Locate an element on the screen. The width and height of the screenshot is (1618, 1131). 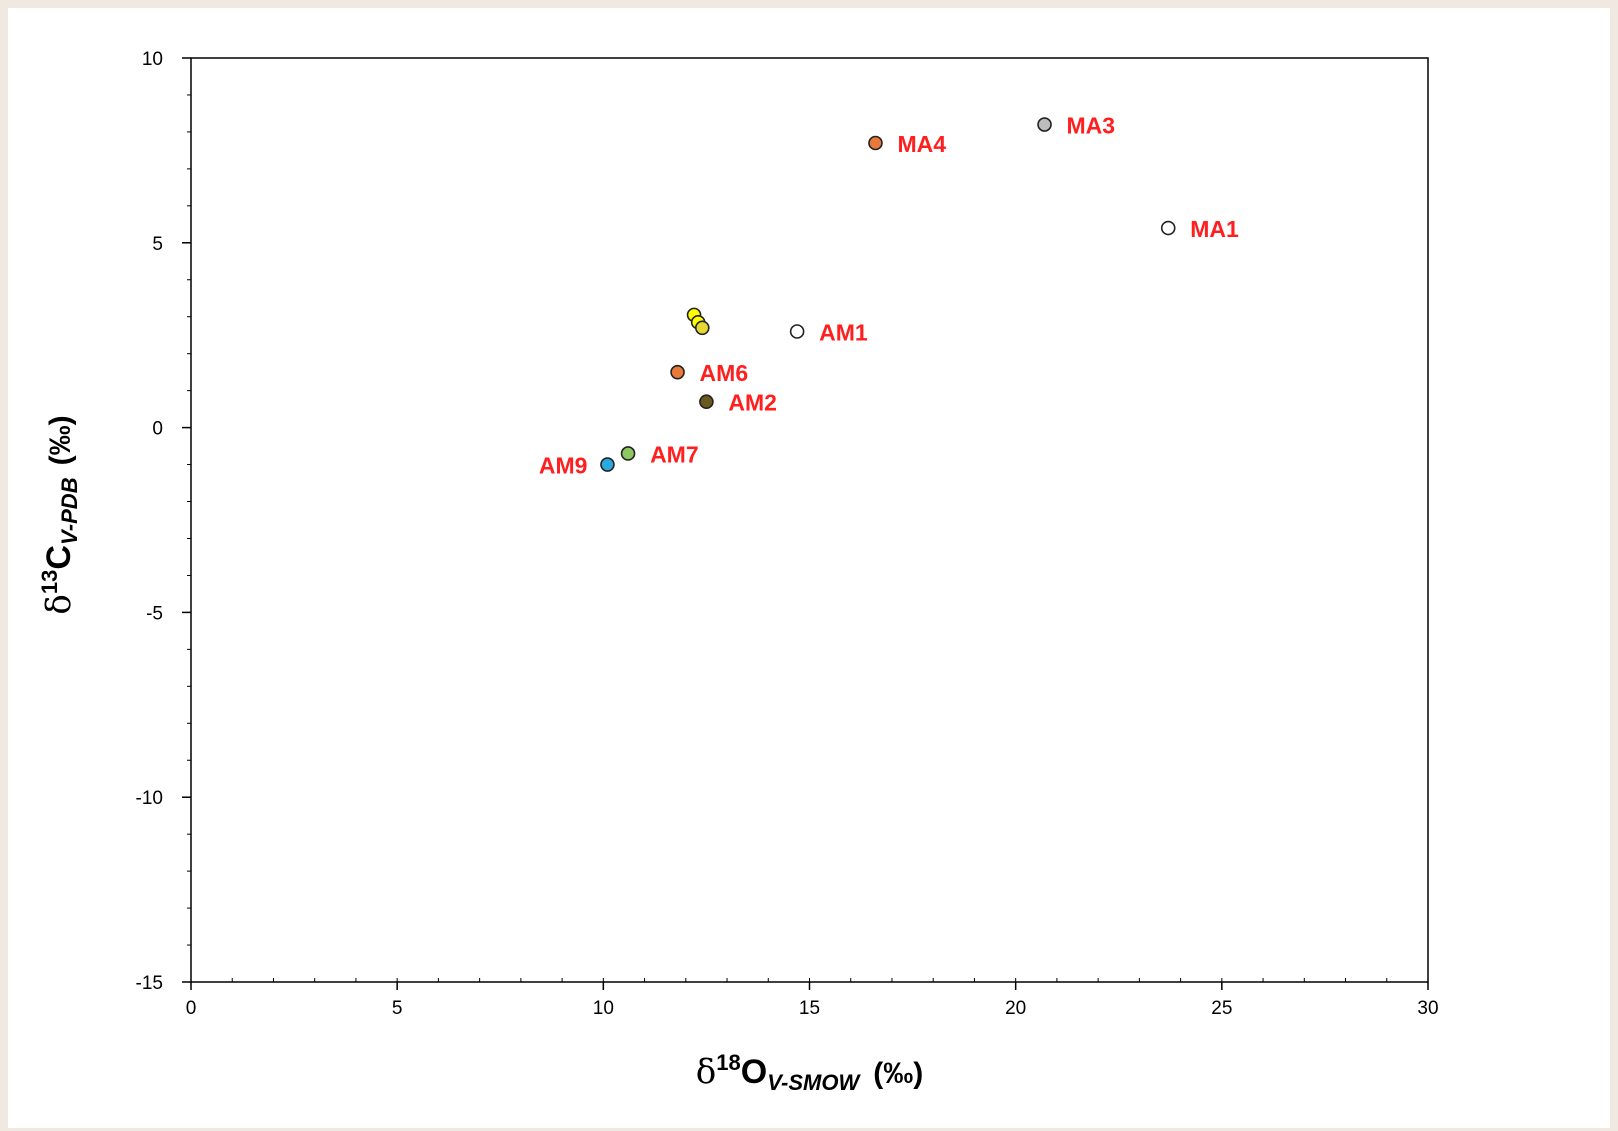
x-tick-label: 0 is located at coordinates (191, 1008).